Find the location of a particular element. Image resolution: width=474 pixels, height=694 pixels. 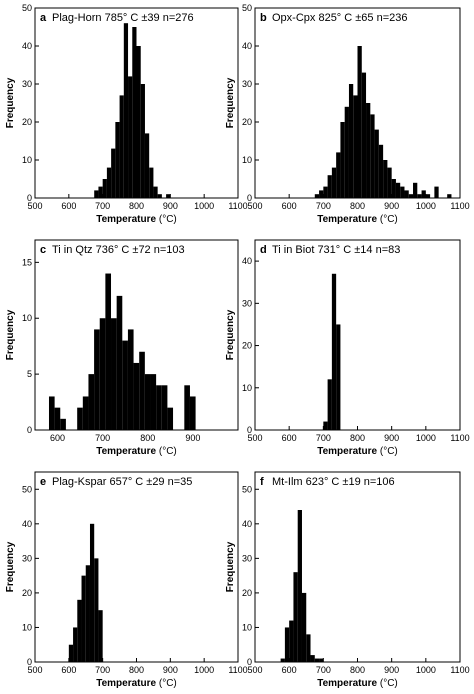

panel-letter: c is located at coordinates (43, 250).